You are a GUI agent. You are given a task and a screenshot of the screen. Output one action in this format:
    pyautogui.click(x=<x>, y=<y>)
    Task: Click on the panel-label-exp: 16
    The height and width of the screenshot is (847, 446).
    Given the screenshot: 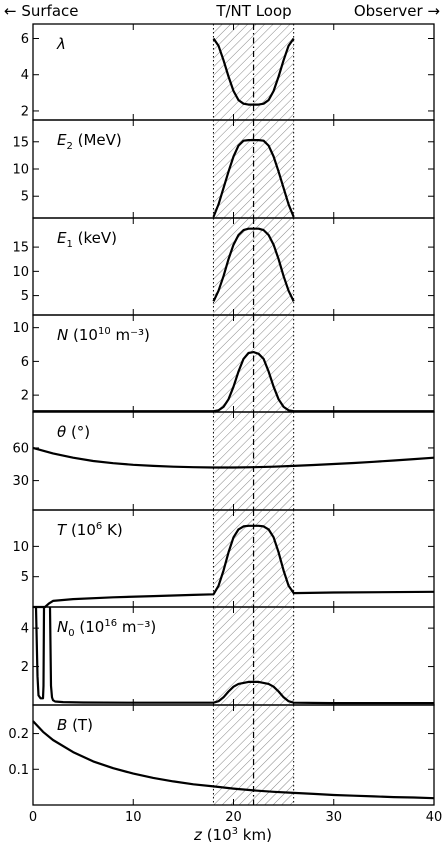 What is the action you would take?
    pyautogui.click(x=110, y=623)
    